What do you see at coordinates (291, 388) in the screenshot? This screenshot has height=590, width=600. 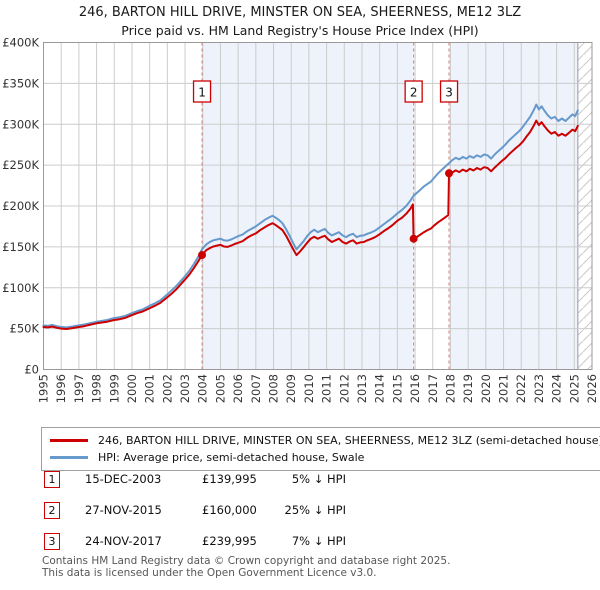 I see `x-axis-label: 2009` at bounding box center [291, 388].